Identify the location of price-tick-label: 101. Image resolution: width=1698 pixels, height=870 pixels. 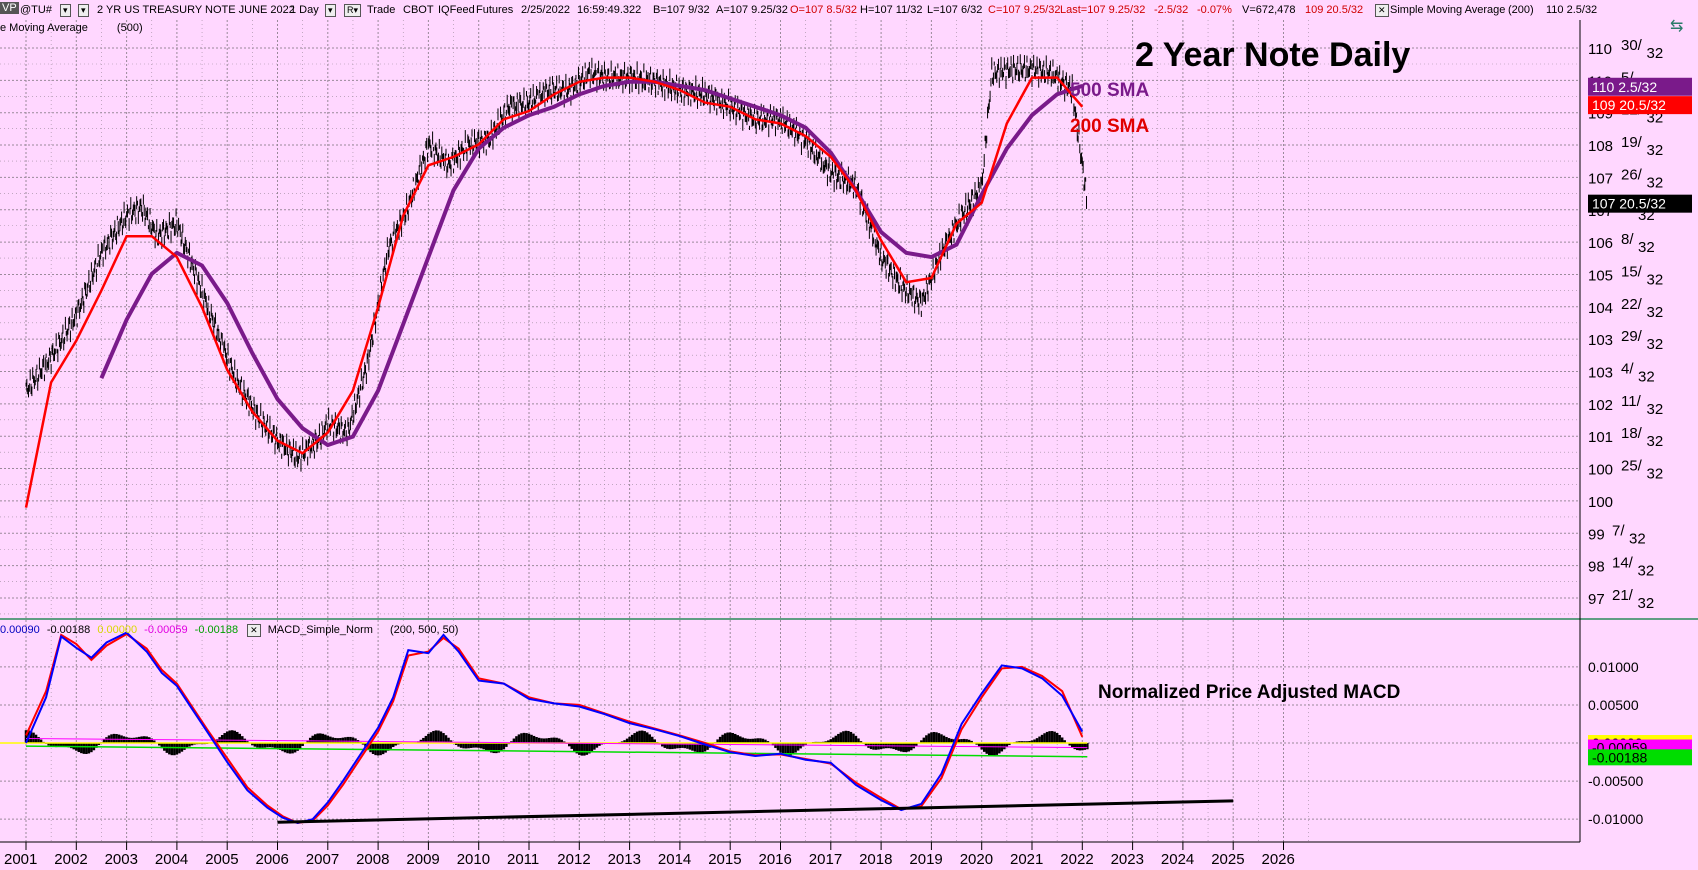
(1600, 437).